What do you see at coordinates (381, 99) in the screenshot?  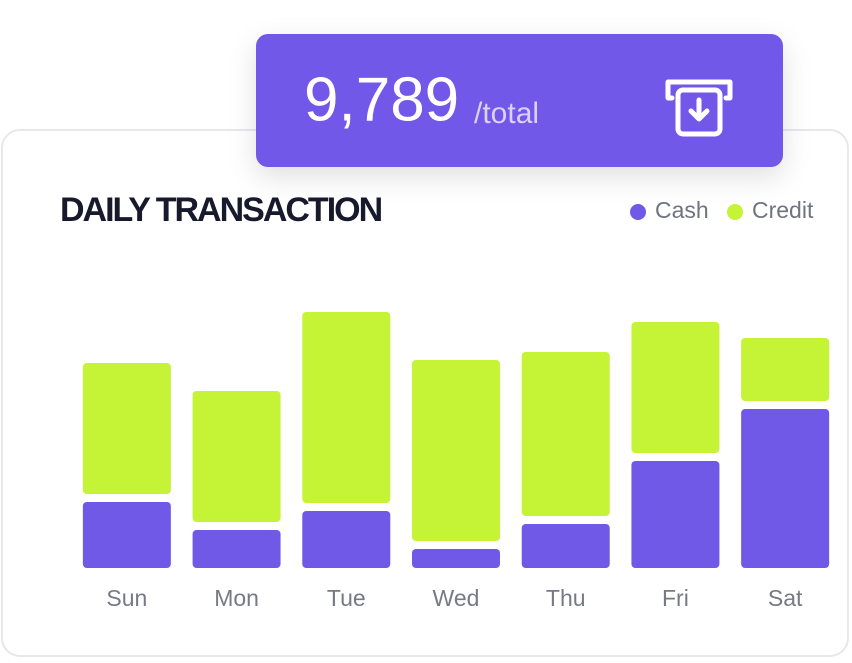 I see `total-value: 9,789` at bounding box center [381, 99].